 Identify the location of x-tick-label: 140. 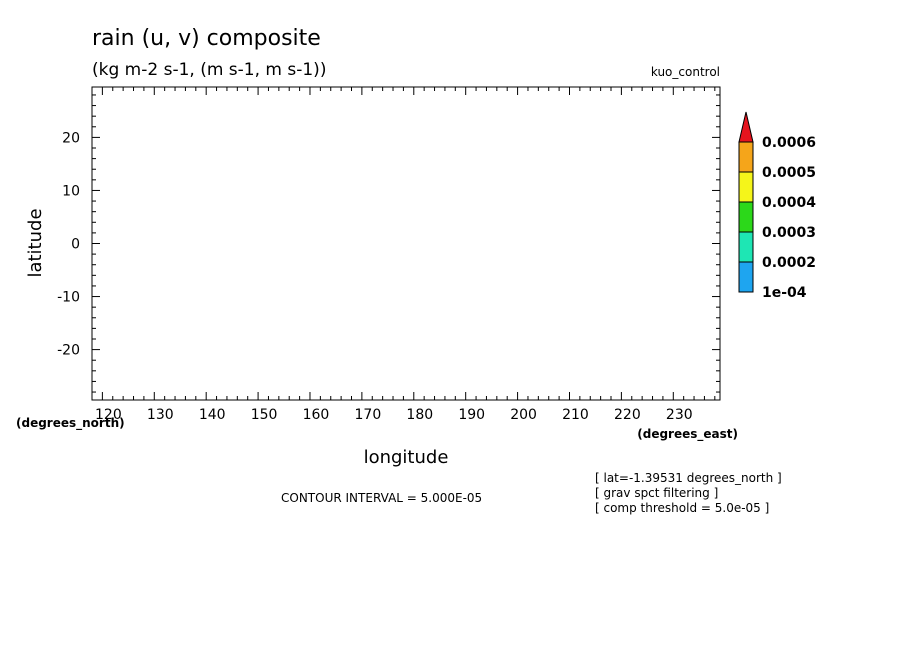
(212, 415).